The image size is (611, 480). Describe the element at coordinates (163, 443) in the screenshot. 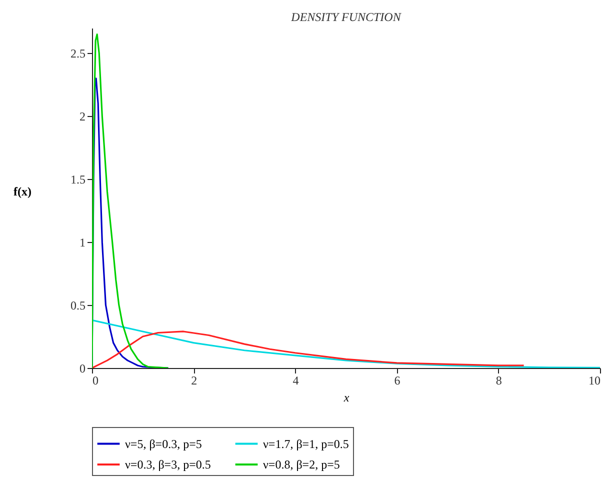

I see `legend-label: ν=5, β=0.3, p=5` at that location.